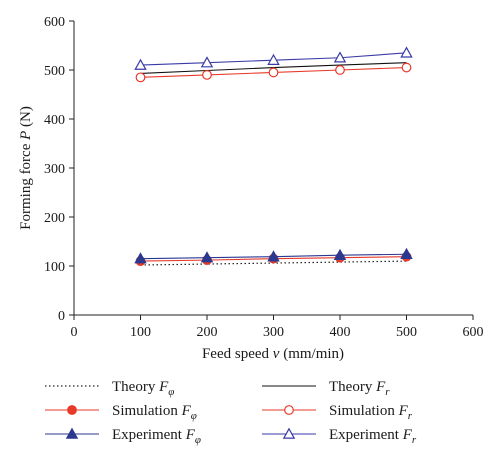  What do you see at coordinates (54, 169) in the screenshot?
I see `y-tick-label: 300` at bounding box center [54, 169].